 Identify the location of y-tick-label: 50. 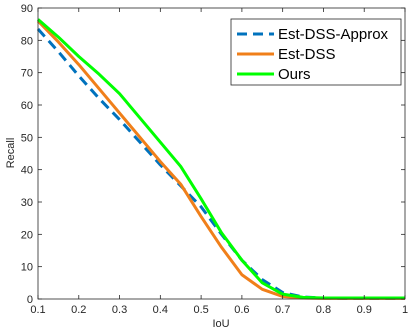
(27, 138).